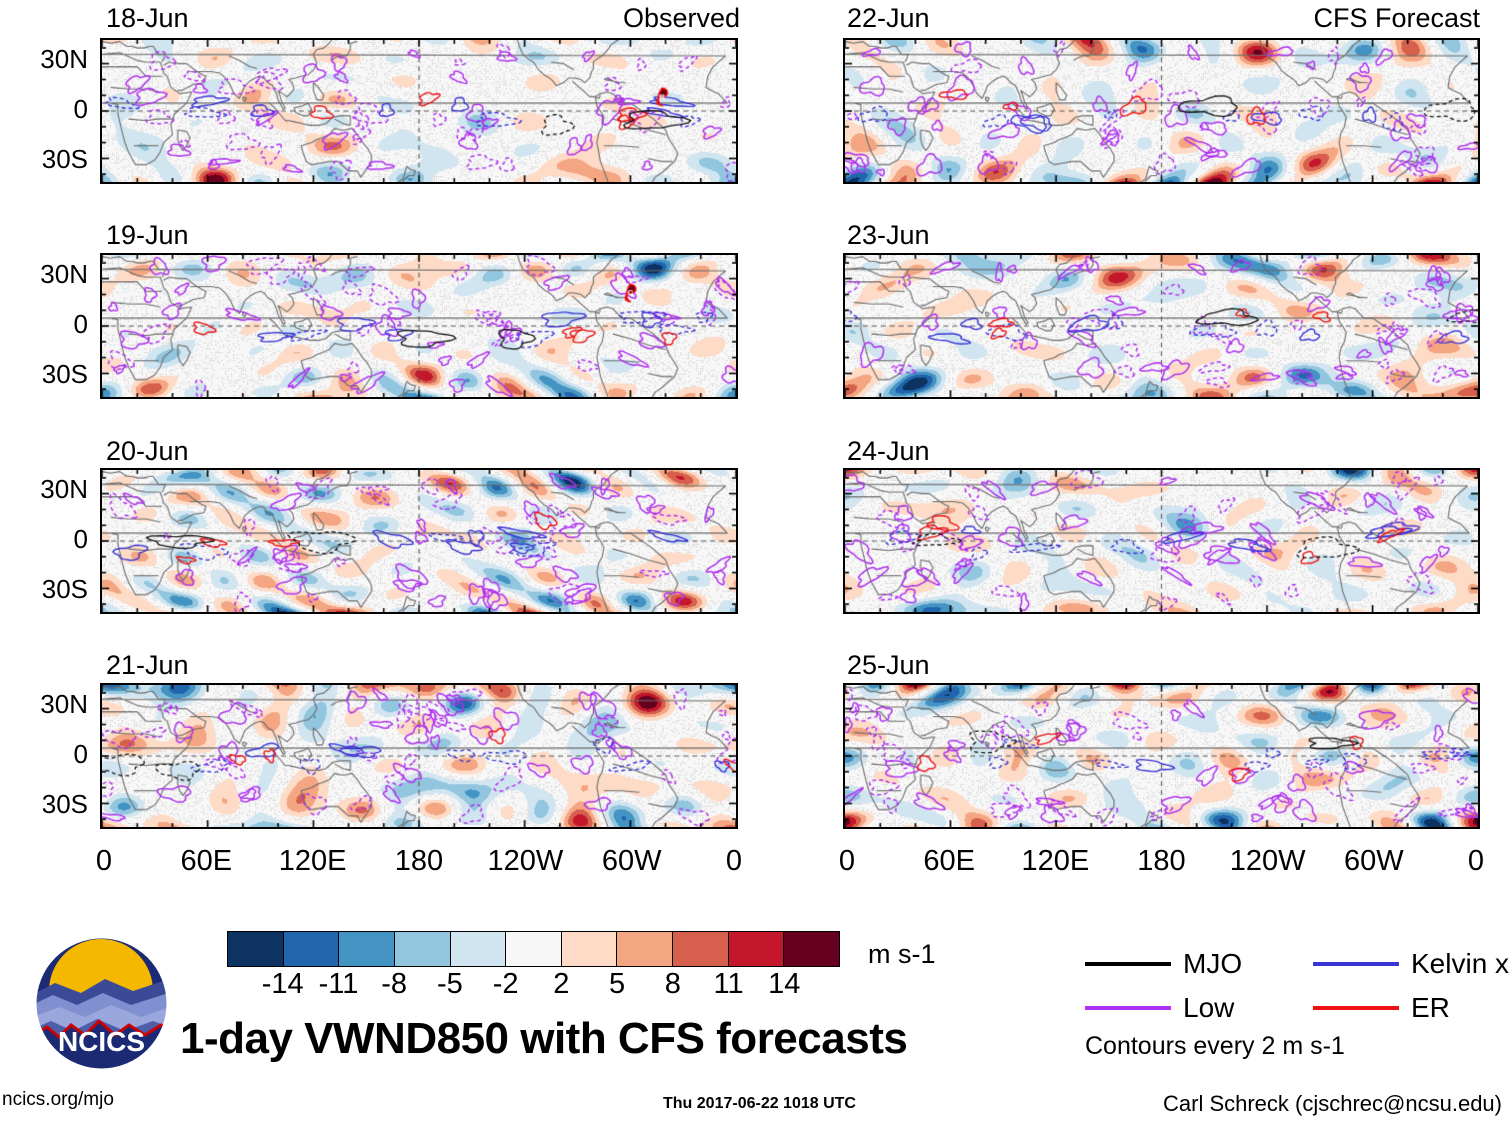 Image resolution: width=1510 pixels, height=1121 pixels. I want to click on column-header-observed: Observed, so click(681, 18).